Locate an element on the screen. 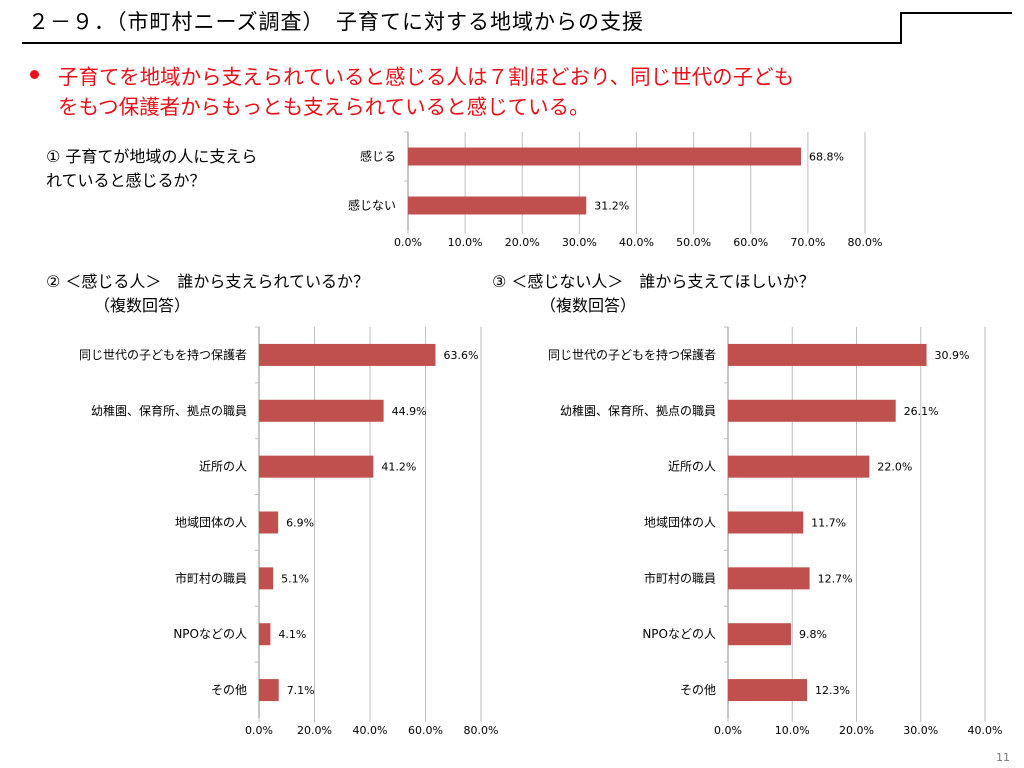 The width and height of the screenshot is (1024, 768). question-3-line-1: ③ ＜感じない人＞ 誰から支えてほしいか？ is located at coordinates (653, 281).